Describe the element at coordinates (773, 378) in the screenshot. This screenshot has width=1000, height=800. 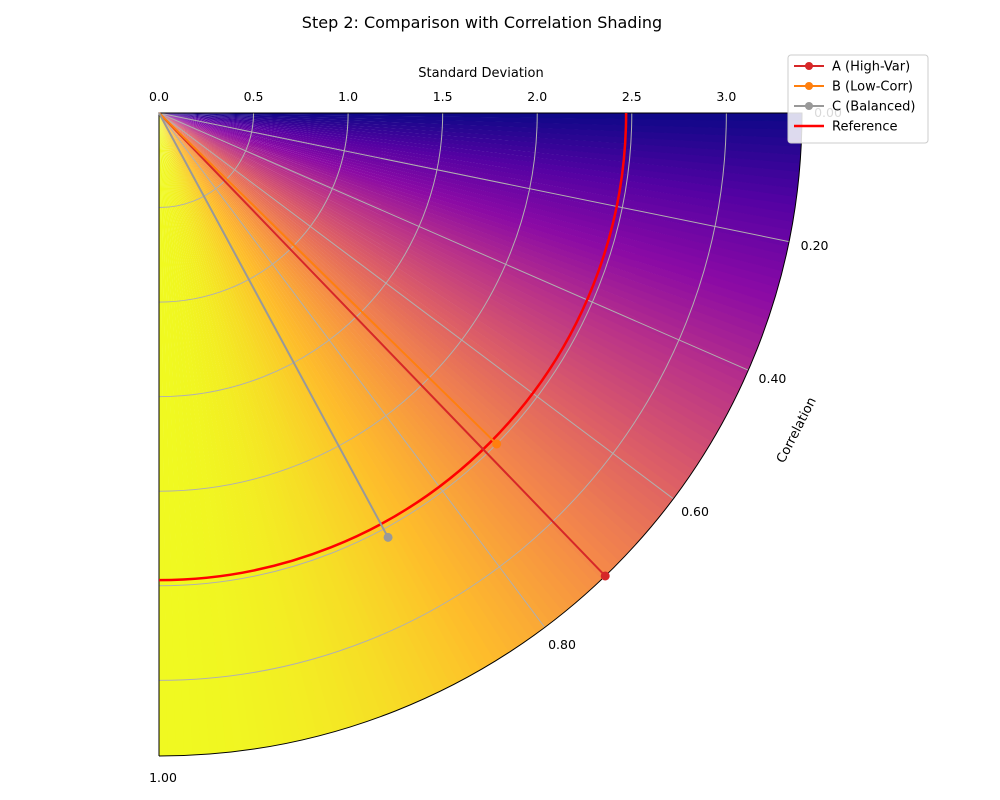
I see `corr-tick-label: 0.40` at that location.